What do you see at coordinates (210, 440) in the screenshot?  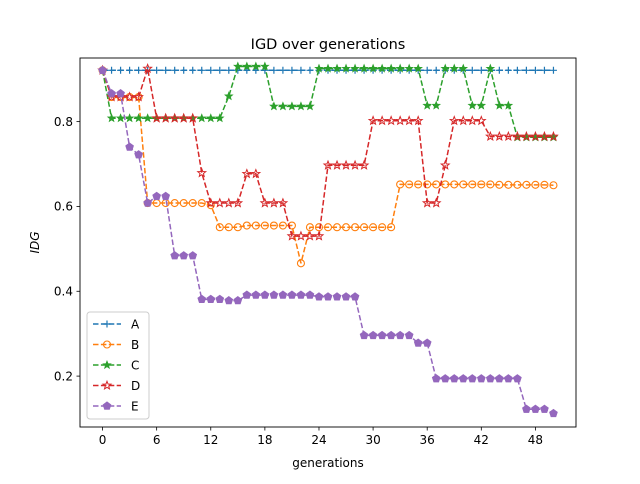 I see `x-tick-label: 12` at bounding box center [210, 440].